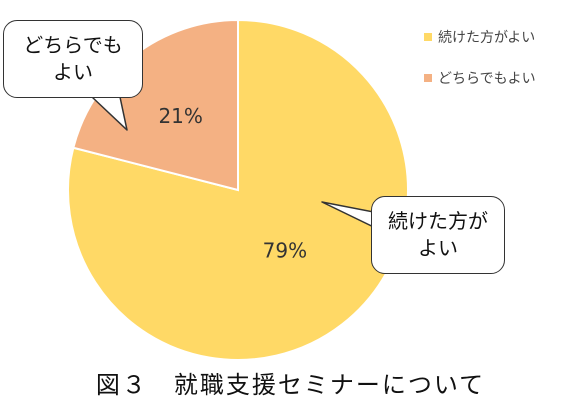 This screenshot has height=410, width=581. I want to click on callout-continue-line1: 続けた方が, so click(438, 221).